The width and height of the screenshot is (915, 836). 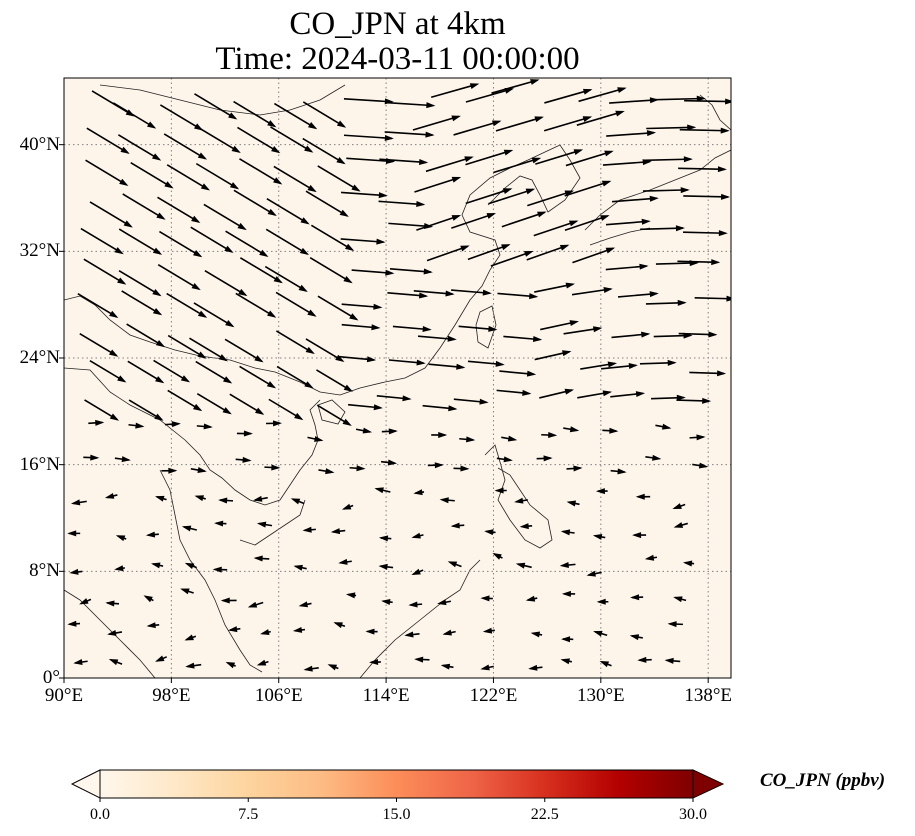 What do you see at coordinates (823, 780) in the screenshot?
I see `colorbar-label: CO_JPN (ppbv)` at bounding box center [823, 780].